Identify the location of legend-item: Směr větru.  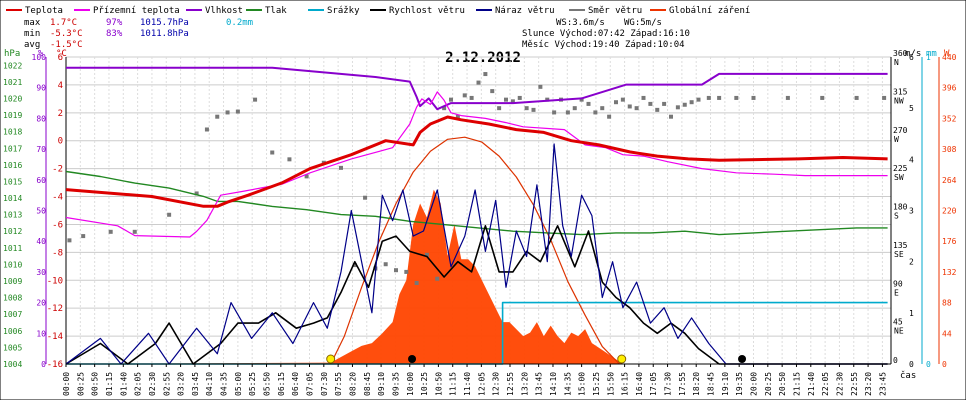
(605, 11).